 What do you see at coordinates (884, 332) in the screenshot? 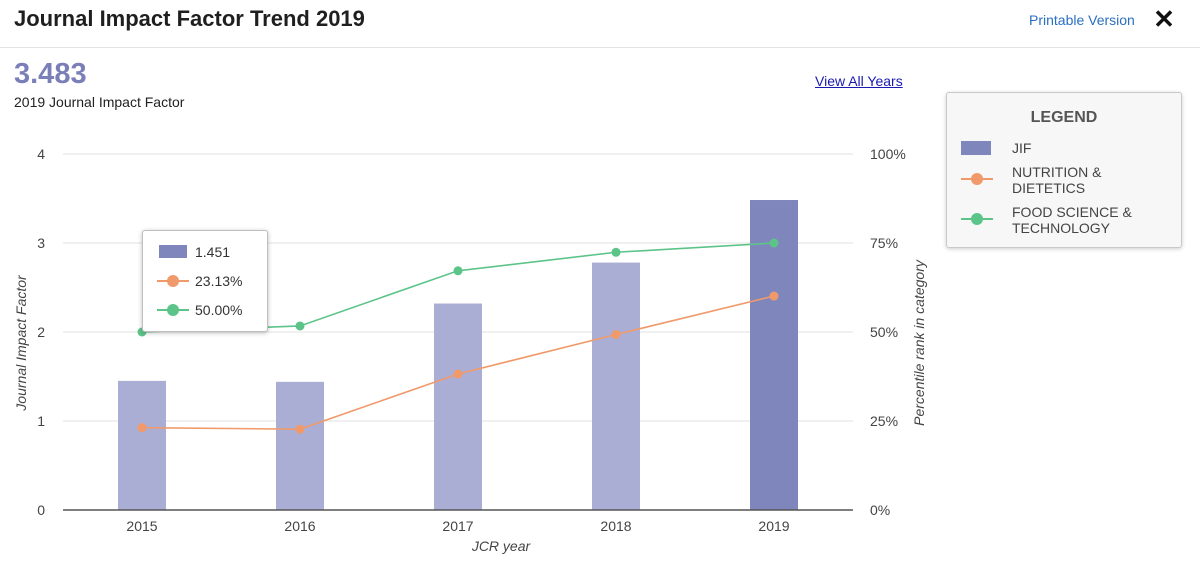
I see `y2-tick-label: 50%` at bounding box center [884, 332].